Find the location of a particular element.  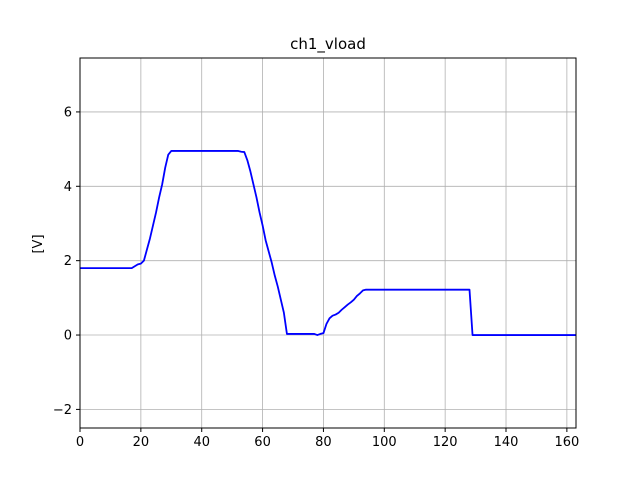

y-axis: −2 0 2 4 6 is located at coordinates (66, 261).